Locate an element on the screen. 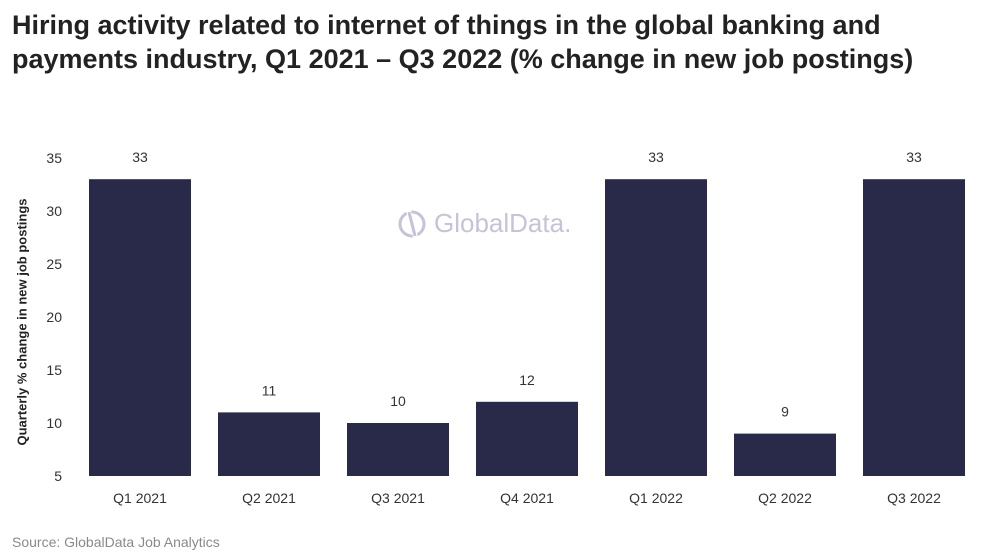 The width and height of the screenshot is (987, 557). y-tick-label: 35 is located at coordinates (54, 158).